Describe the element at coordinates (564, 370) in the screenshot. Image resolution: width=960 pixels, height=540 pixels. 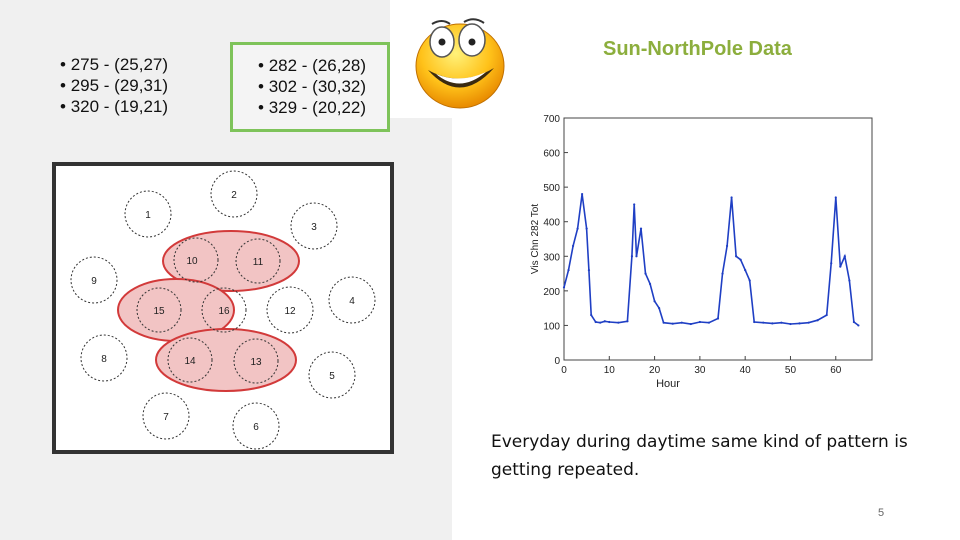
I see `x-tick-label: 0` at that location.